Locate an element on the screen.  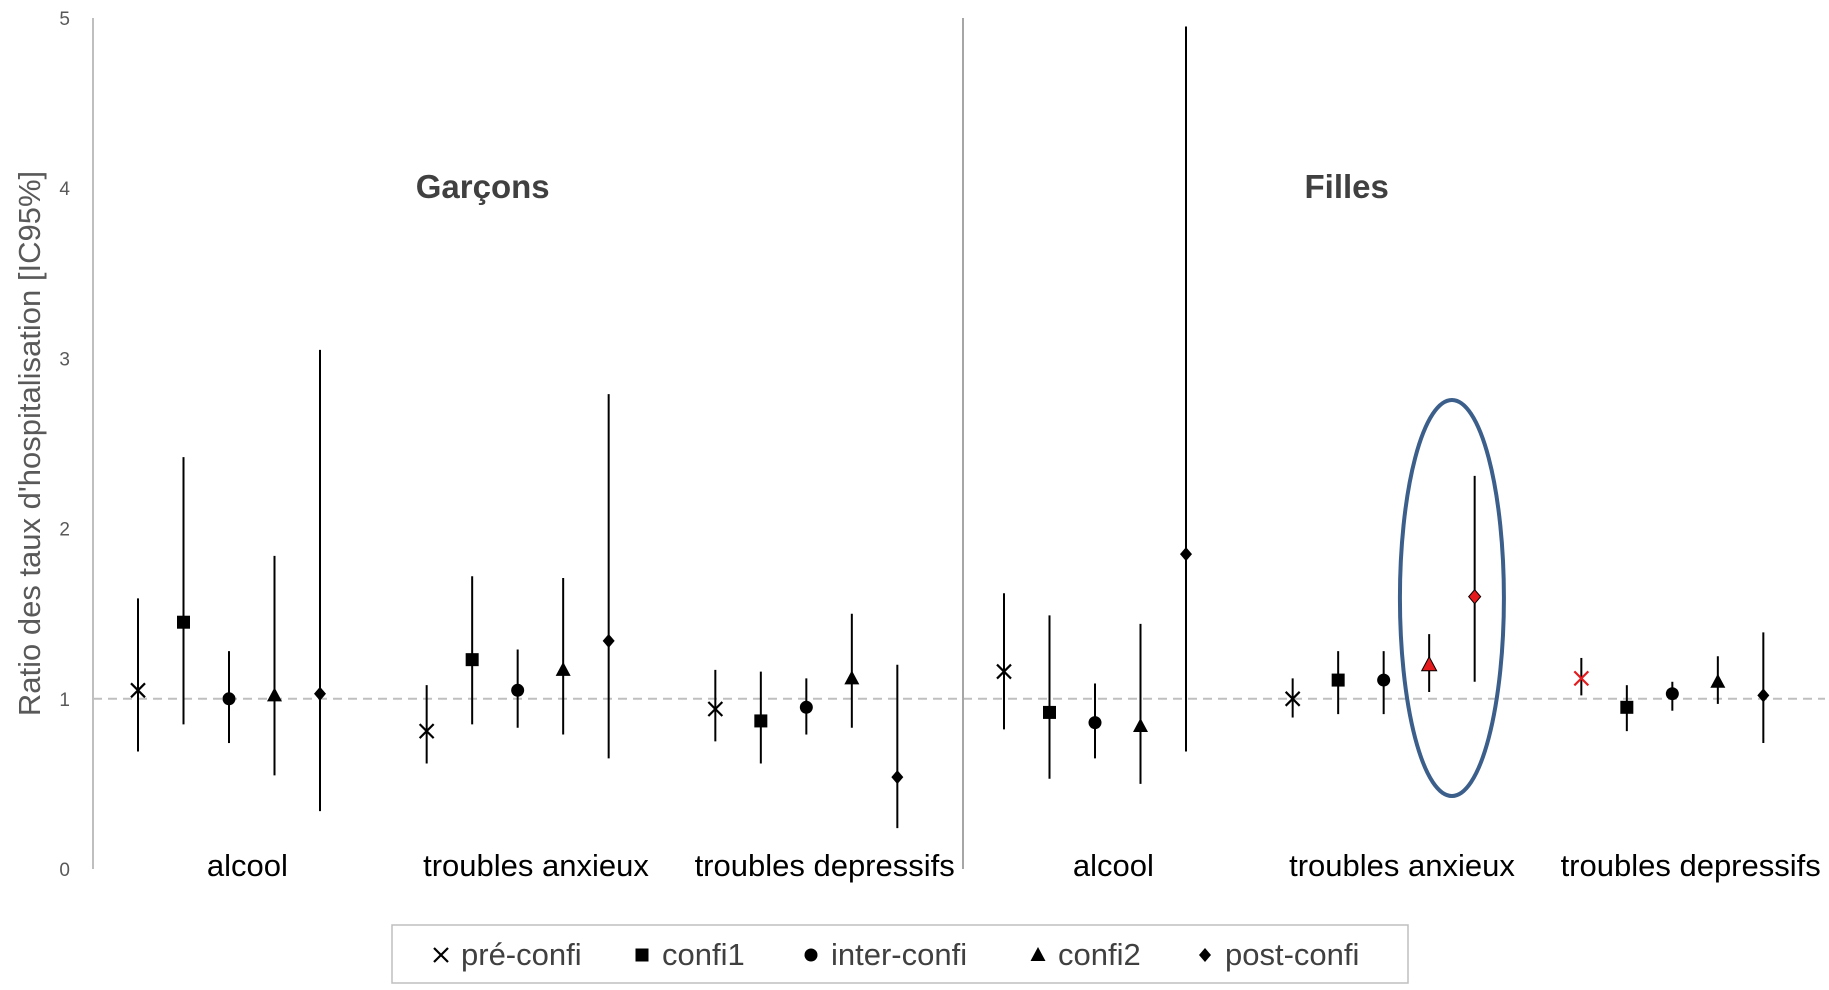
panel-title: Garçons is located at coordinates (483, 186).